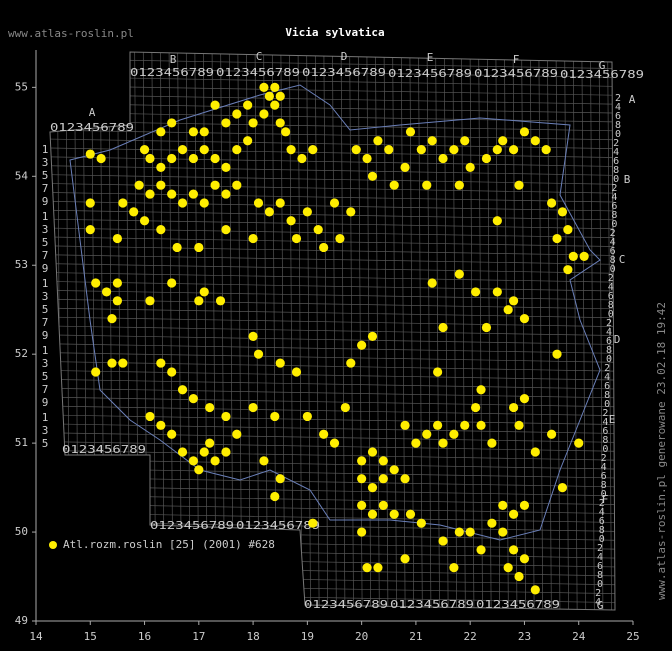  I want to click on row-digit: 6, so click(600, 566).